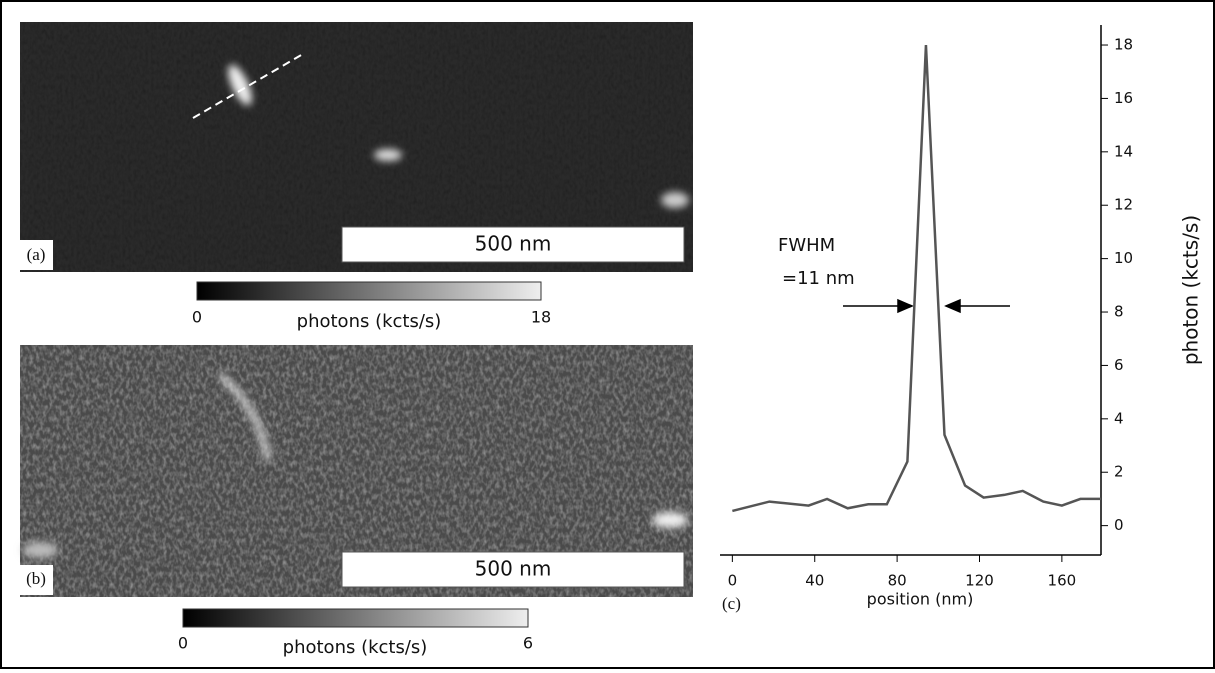  What do you see at coordinates (1123, 205) in the screenshot?
I see `y-tick-label: 12` at bounding box center [1123, 205].